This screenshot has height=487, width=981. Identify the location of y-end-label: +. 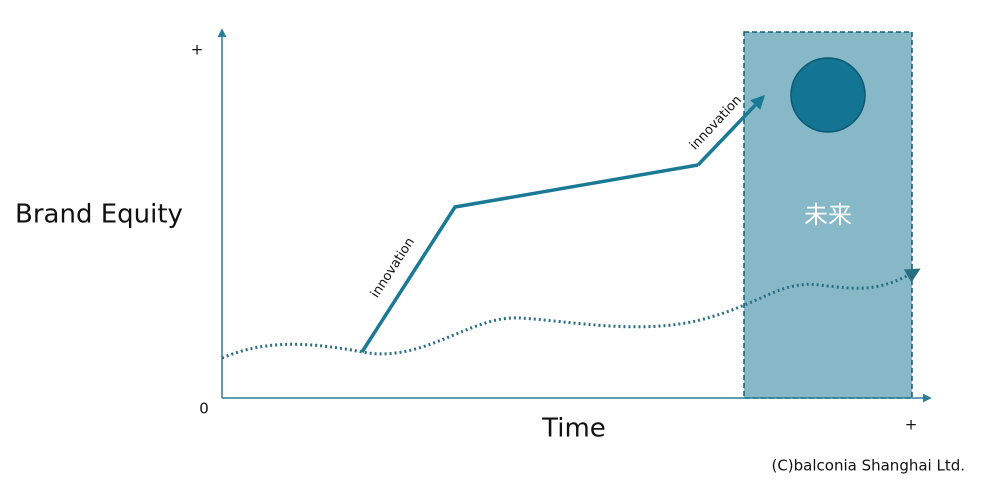
(197, 50).